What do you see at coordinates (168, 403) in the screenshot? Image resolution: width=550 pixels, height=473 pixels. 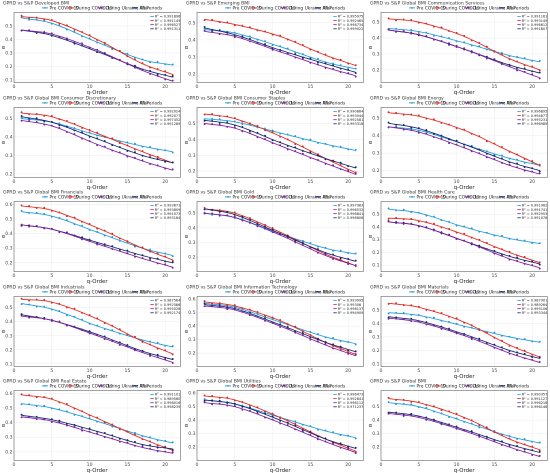 I see `r-squared-value: R² = 0.998016` at bounding box center [168, 403].